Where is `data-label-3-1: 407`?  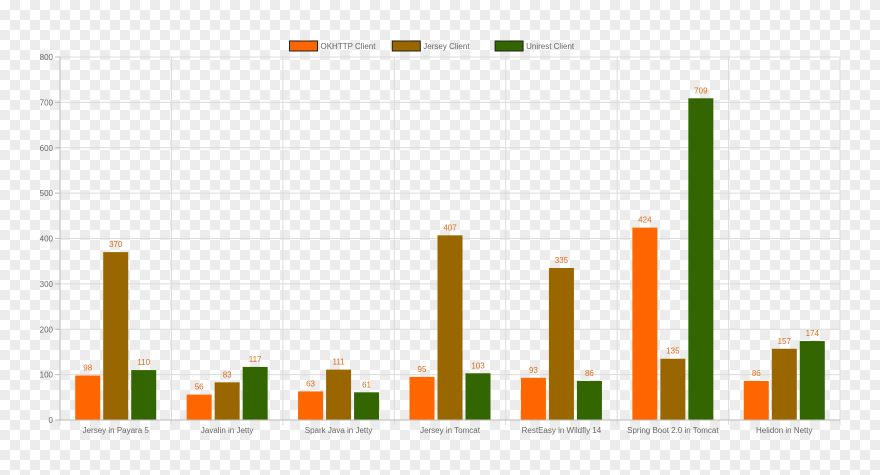 data-label-3-1: 407 is located at coordinates (450, 227).